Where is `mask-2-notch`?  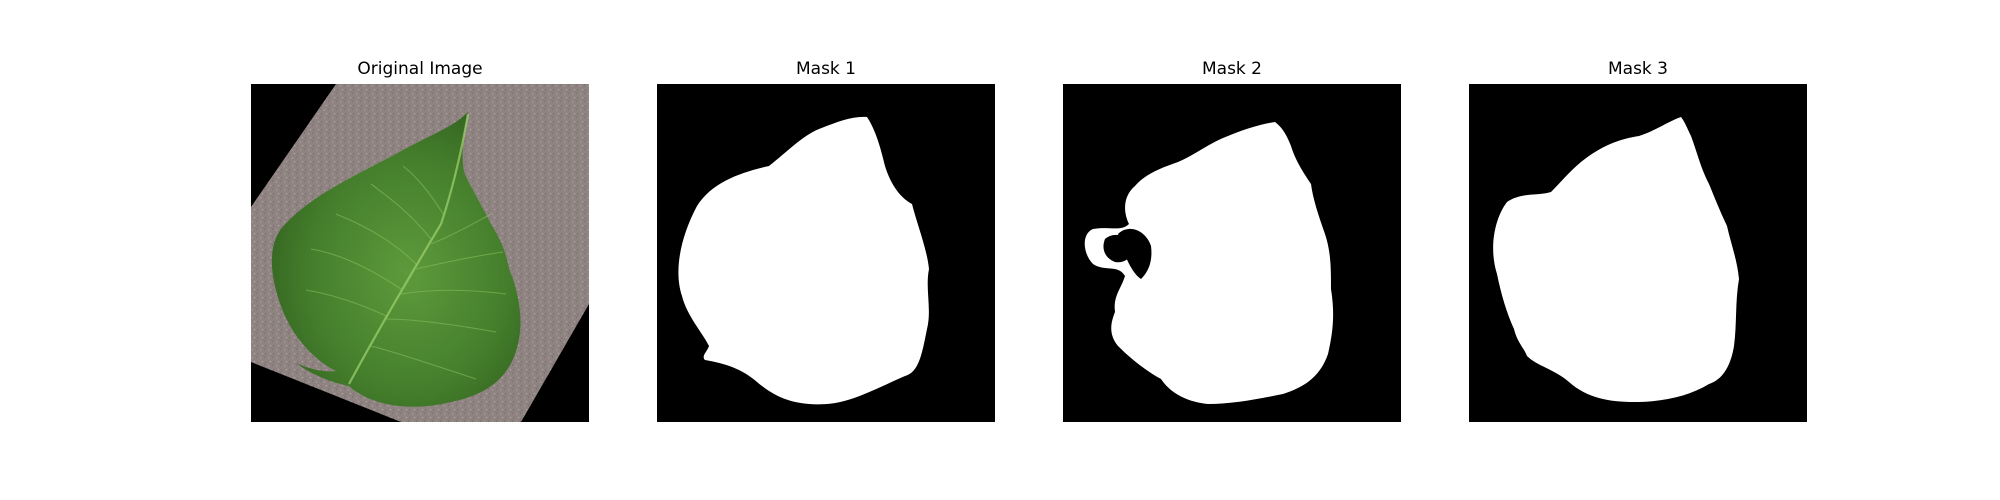 mask-2-notch is located at coordinates (1135, 253).